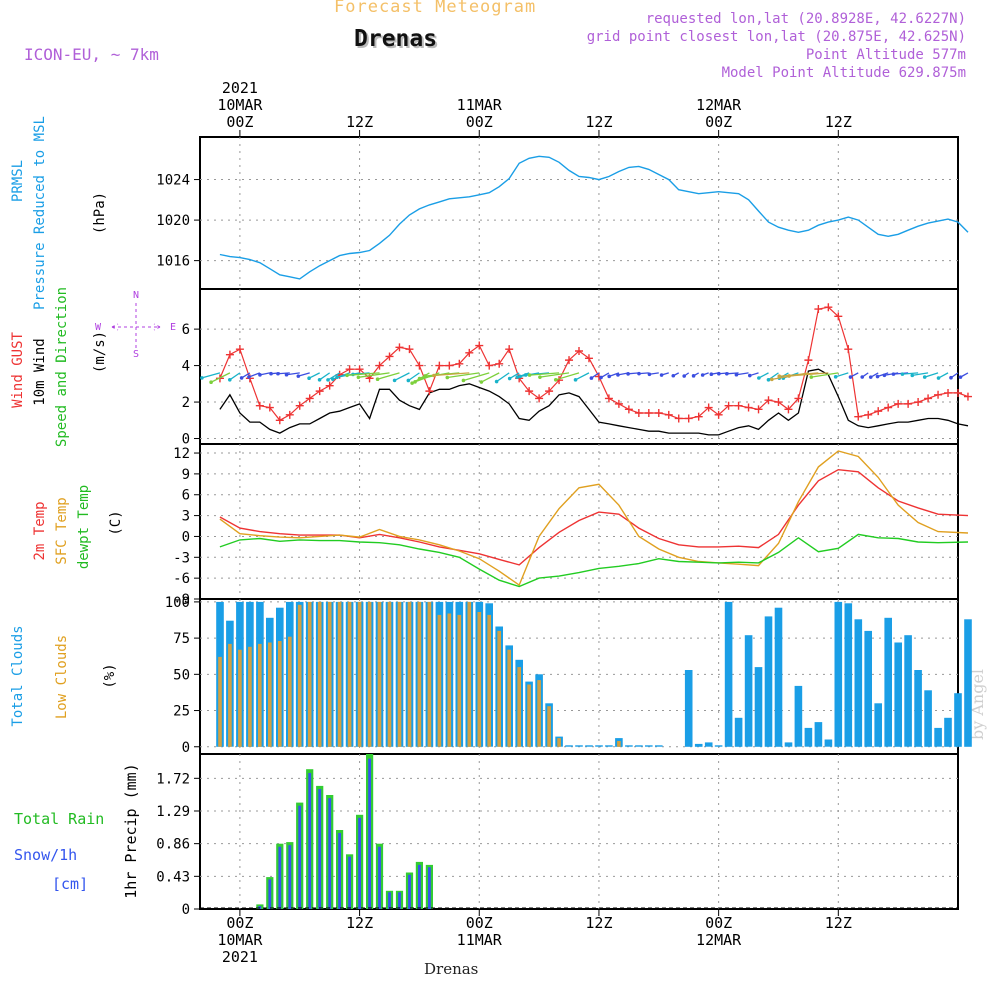  Describe the element at coordinates (598, 923) in the screenshot. I see `bottom-time-label: 12Z` at that location.